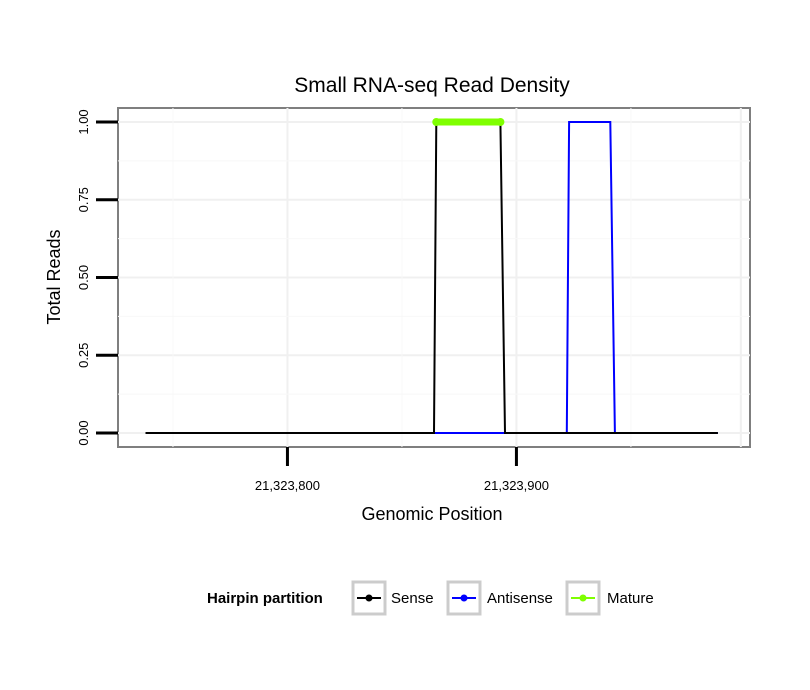  Describe the element at coordinates (97, 277) in the screenshot. I see `y-axis: 0.00 0.25 0.50 0.75 1.00` at that location.